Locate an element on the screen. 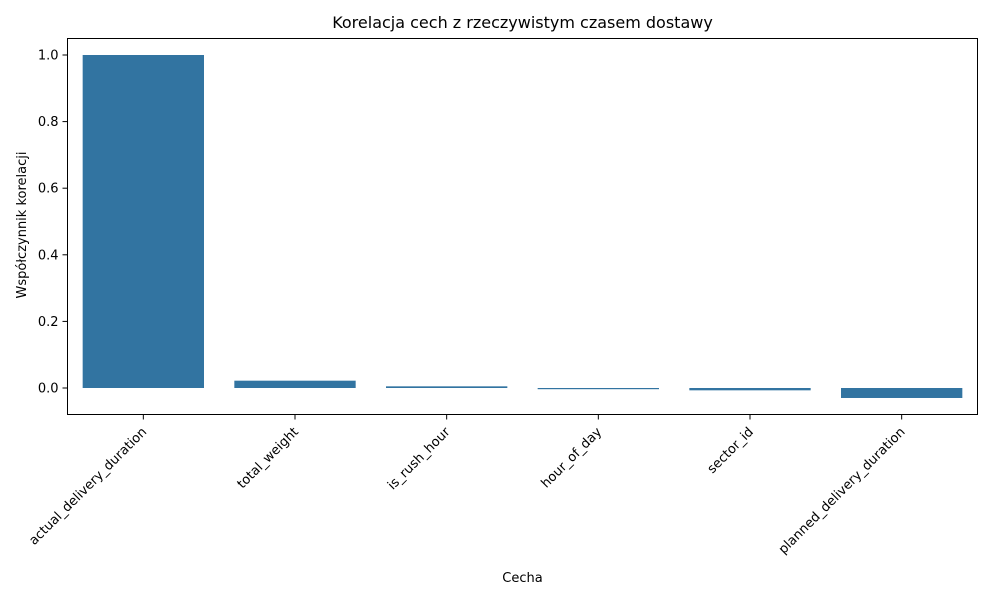 The width and height of the screenshot is (1000, 604). y-tick-label: 0.6 is located at coordinates (48, 189).